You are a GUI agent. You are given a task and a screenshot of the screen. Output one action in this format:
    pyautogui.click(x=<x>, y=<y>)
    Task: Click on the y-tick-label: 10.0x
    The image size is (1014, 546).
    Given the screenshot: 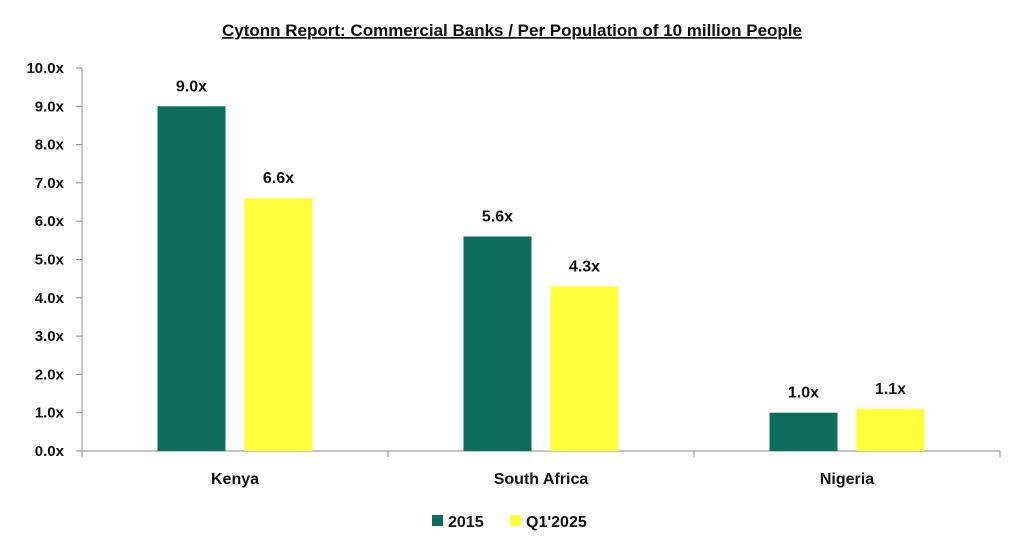 What is the action you would take?
    pyautogui.click(x=45, y=68)
    